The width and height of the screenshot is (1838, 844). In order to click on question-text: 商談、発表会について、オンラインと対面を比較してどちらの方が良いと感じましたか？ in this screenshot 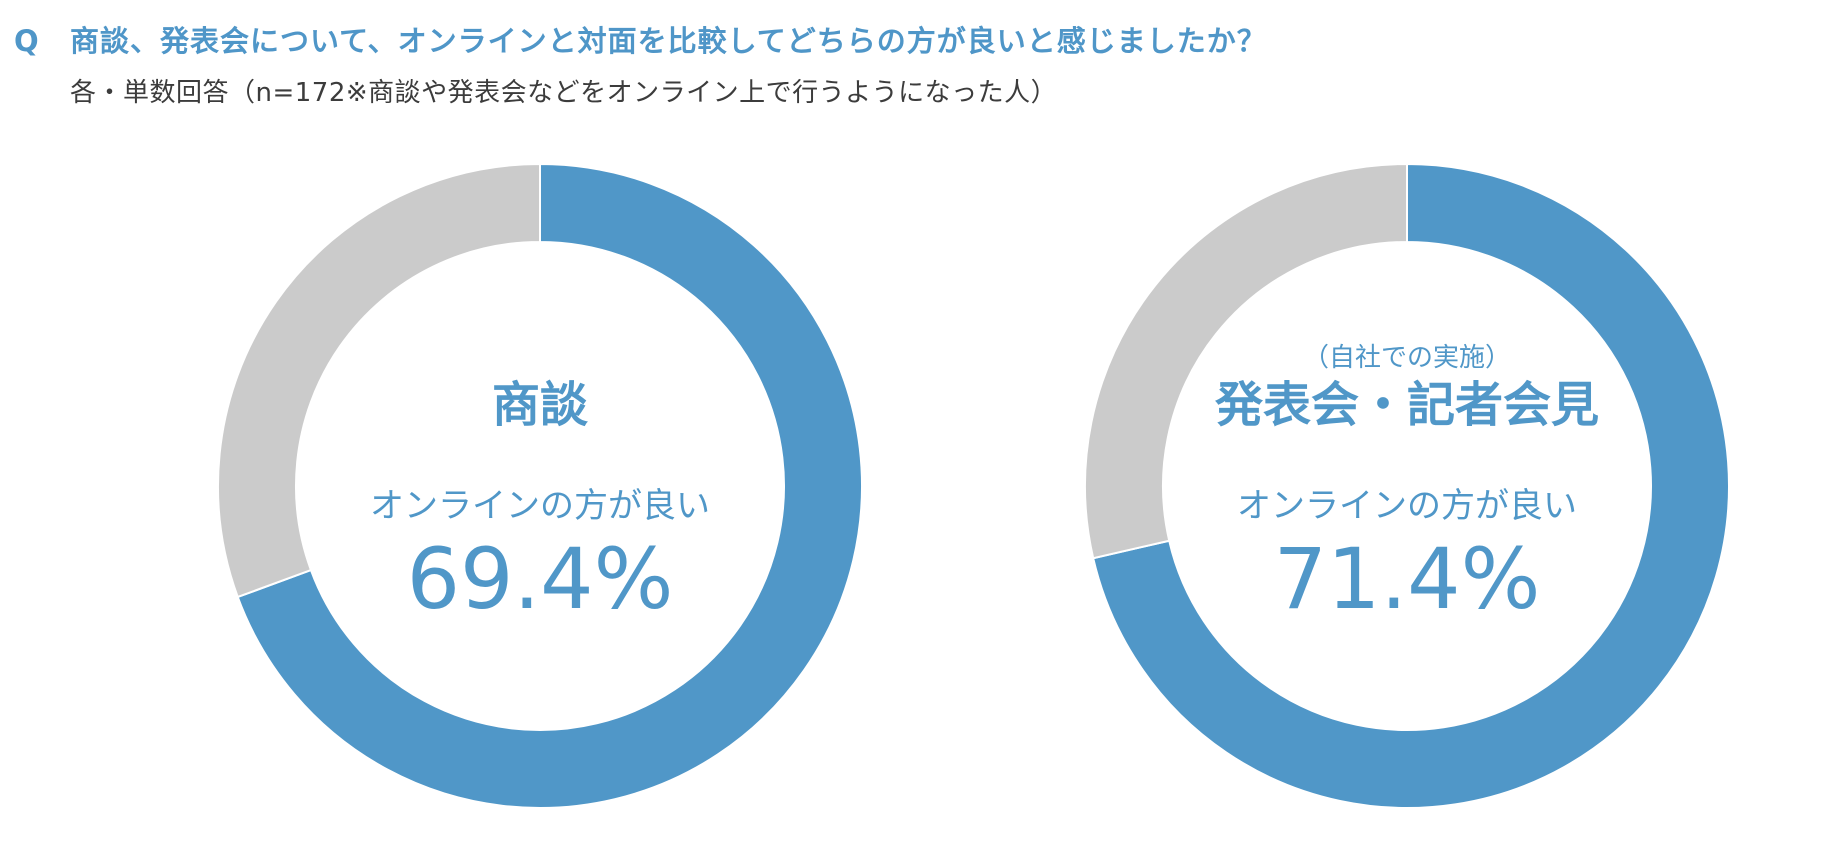, I will do `click(668, 41)`.